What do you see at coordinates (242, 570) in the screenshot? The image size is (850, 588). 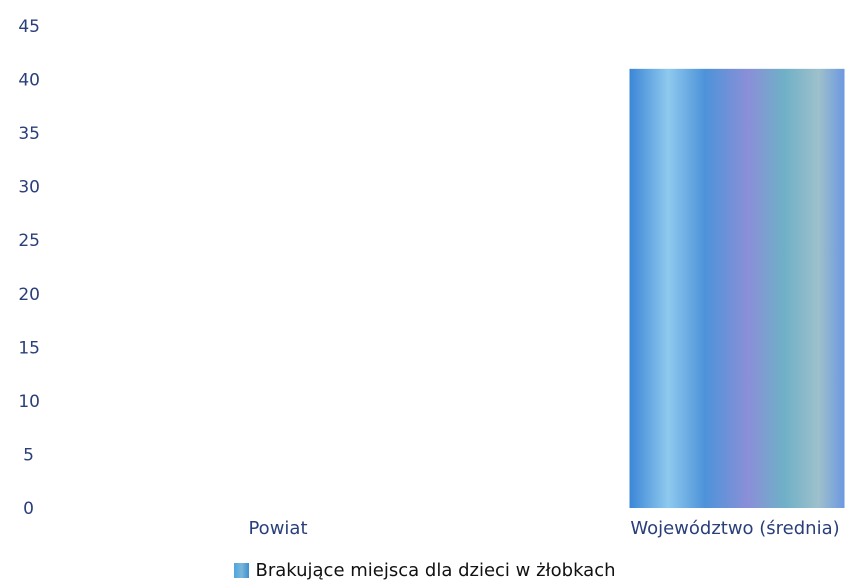 I see `legend-swatch` at bounding box center [242, 570].